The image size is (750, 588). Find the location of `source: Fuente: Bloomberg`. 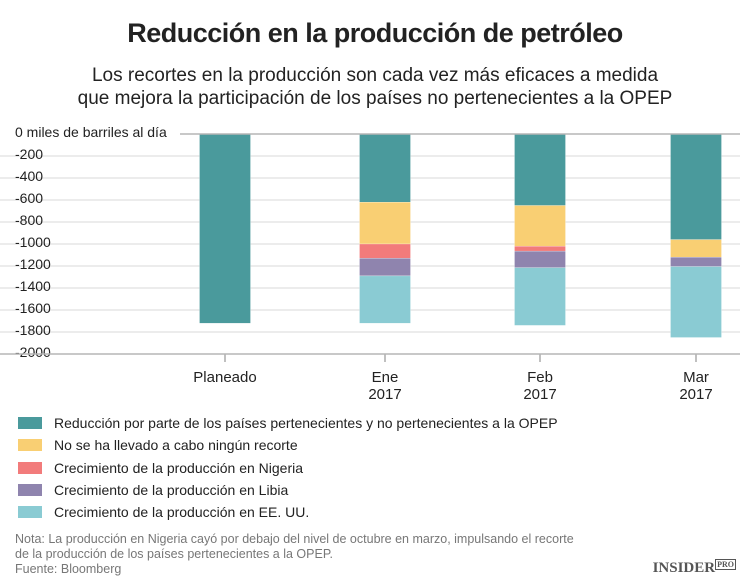

source: Fuente: Bloomberg is located at coordinates (68, 569).